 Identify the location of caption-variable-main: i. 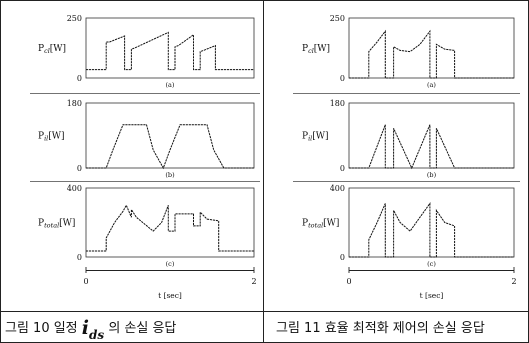
(85, 328).